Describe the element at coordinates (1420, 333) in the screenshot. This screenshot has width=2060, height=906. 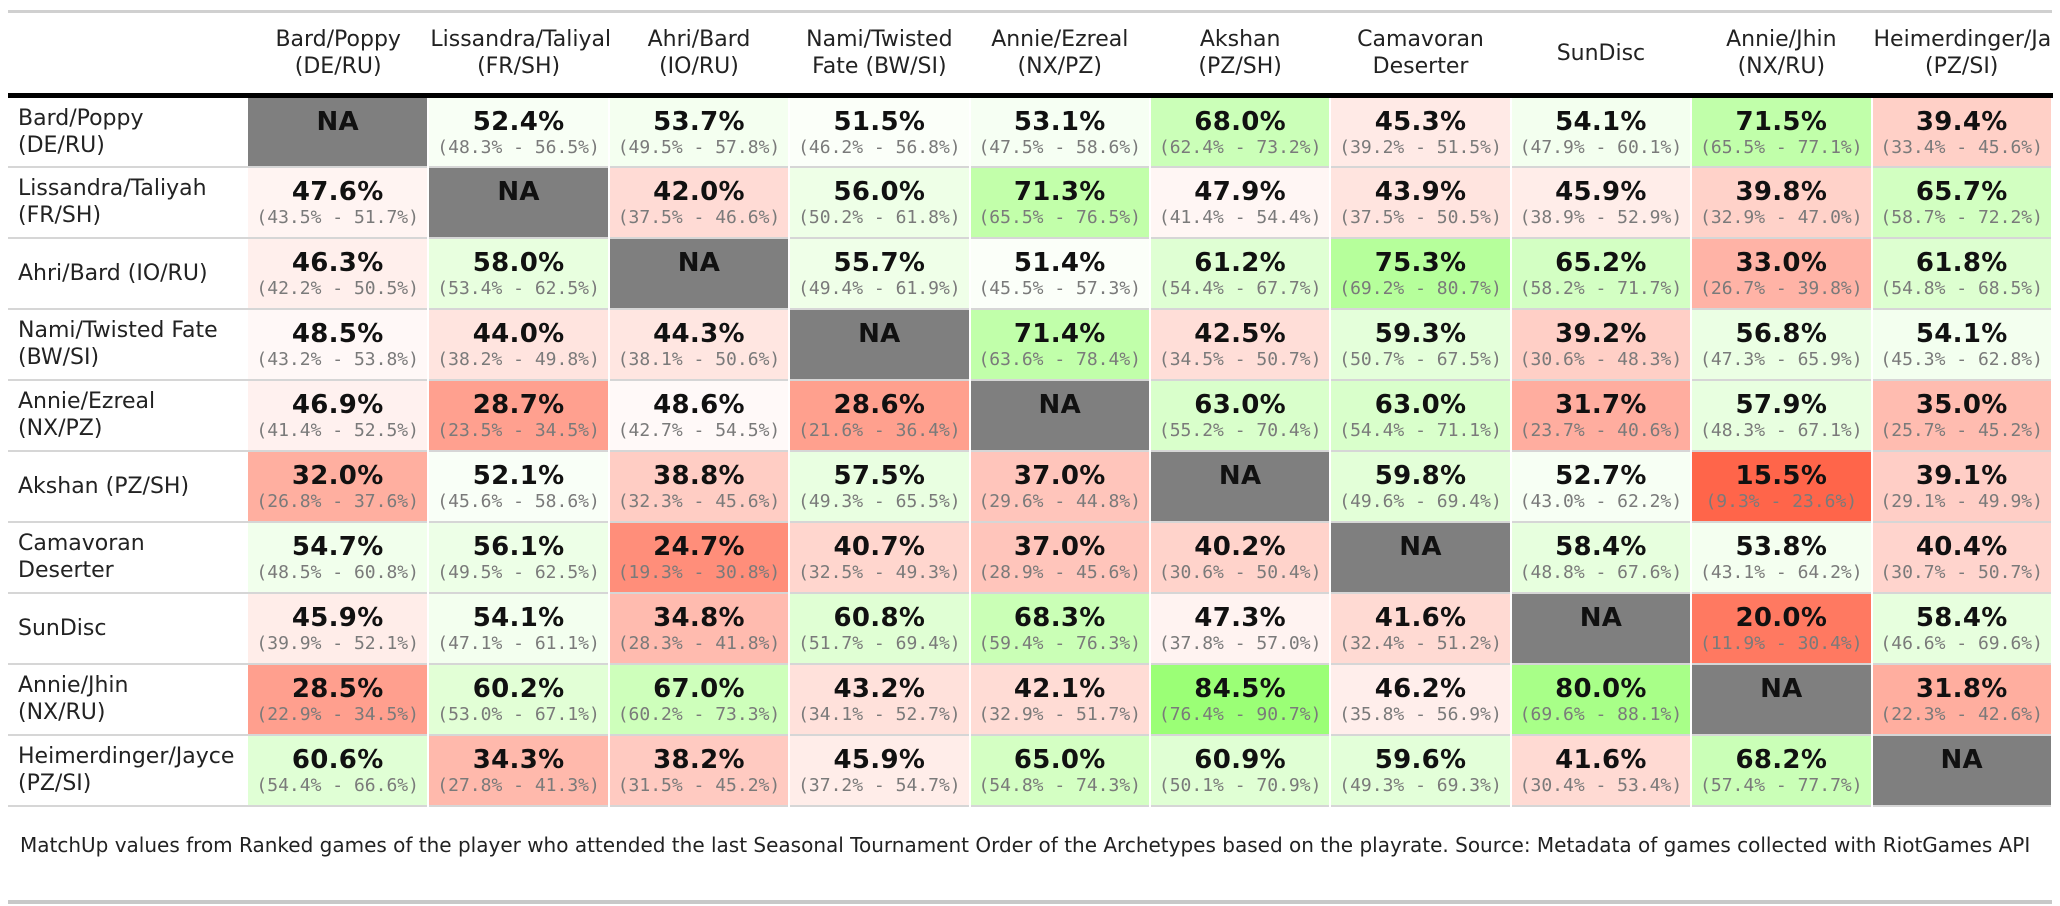
I see `winrate-value: 59.3%` at that location.